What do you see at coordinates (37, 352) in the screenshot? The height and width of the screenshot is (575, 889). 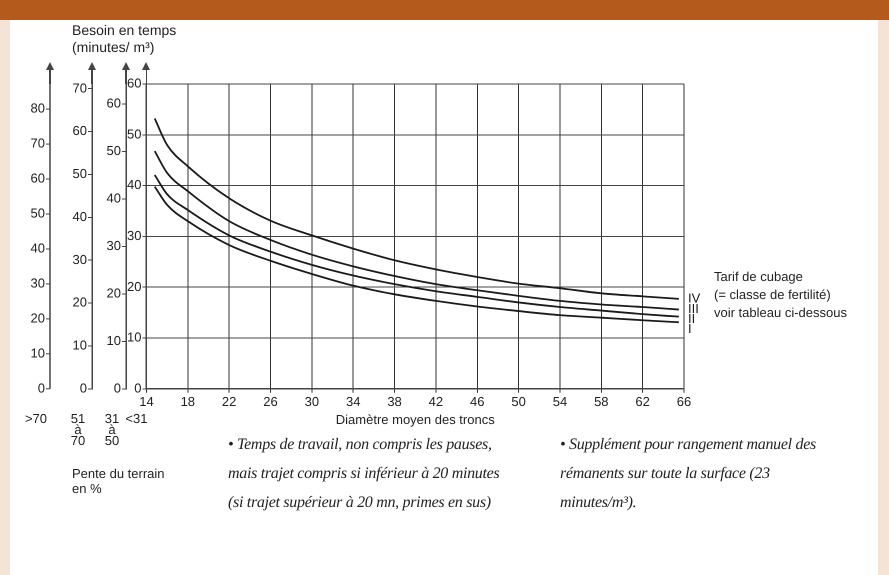 I see `text: 10` at bounding box center [37, 352].